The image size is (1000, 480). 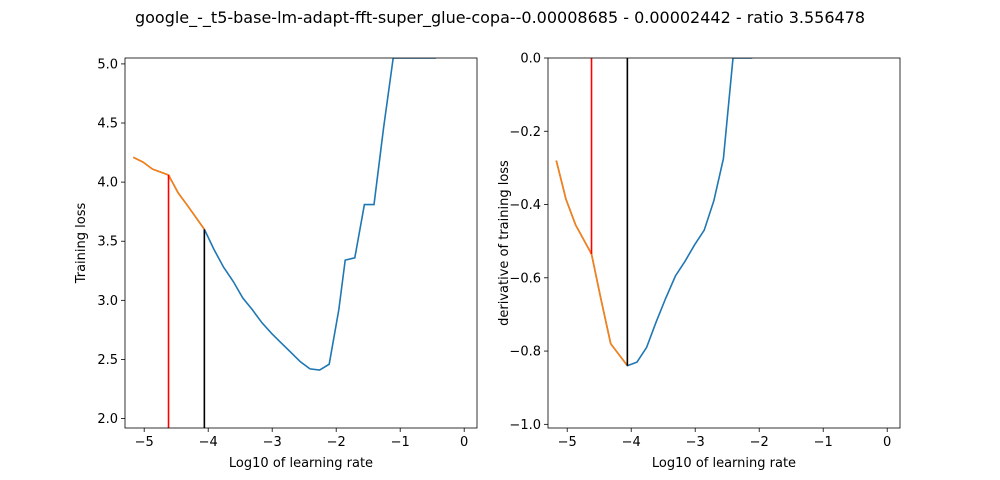 What do you see at coordinates (525, 352) in the screenshot?
I see `y-tick-label: −0.8` at bounding box center [525, 352].